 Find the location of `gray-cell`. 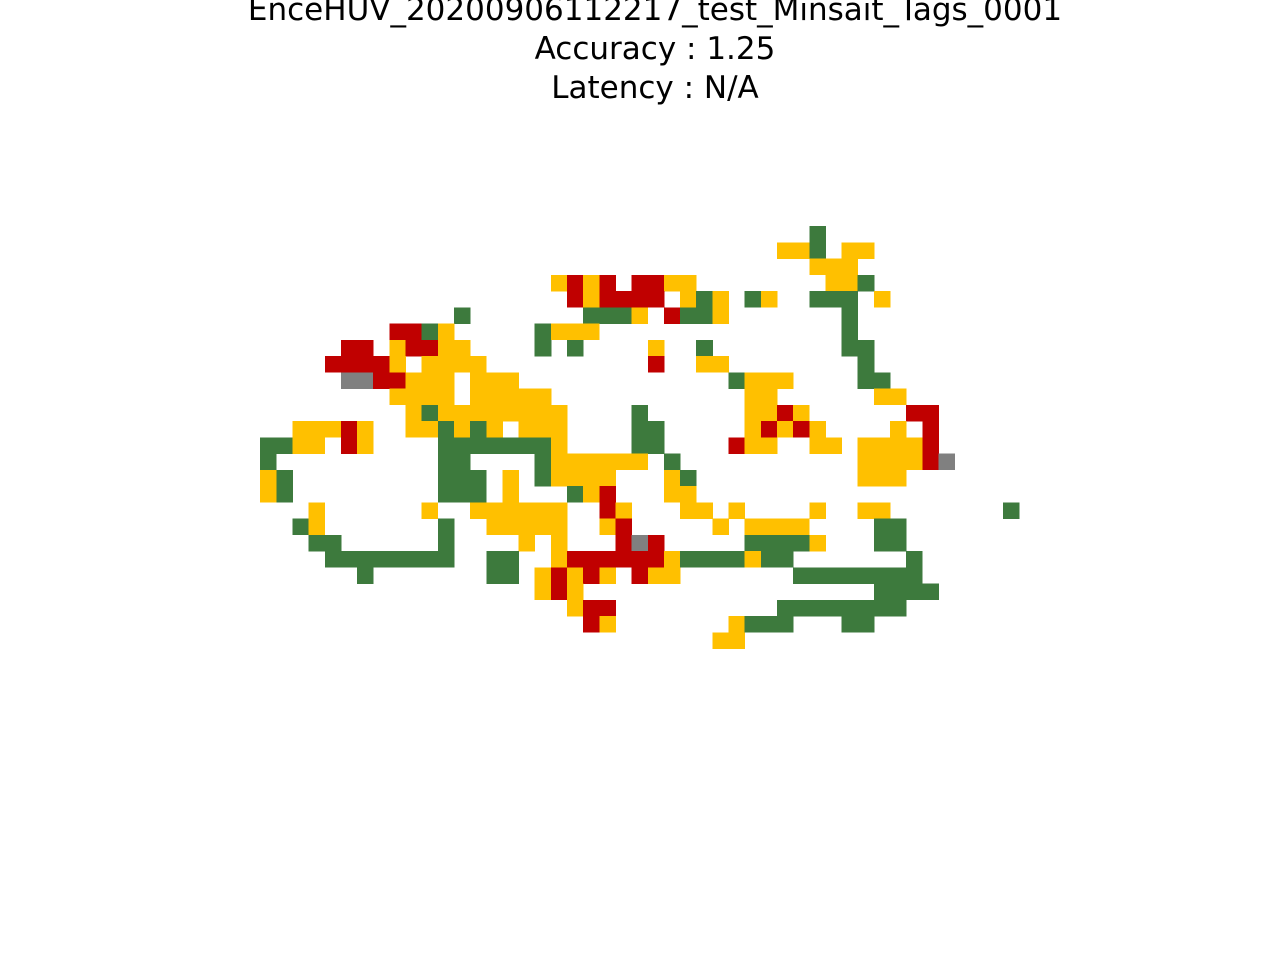

gray-cell is located at coordinates (946, 462).